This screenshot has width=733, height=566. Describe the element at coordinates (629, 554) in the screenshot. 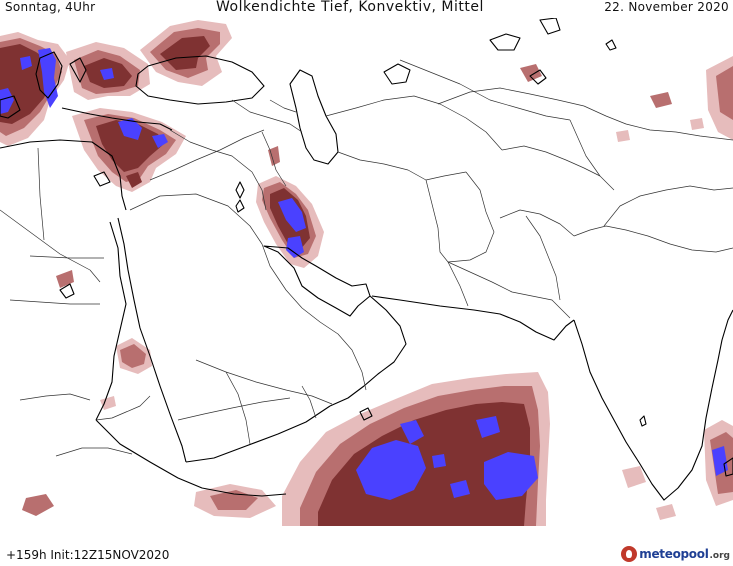

I see `logo-icon` at that location.